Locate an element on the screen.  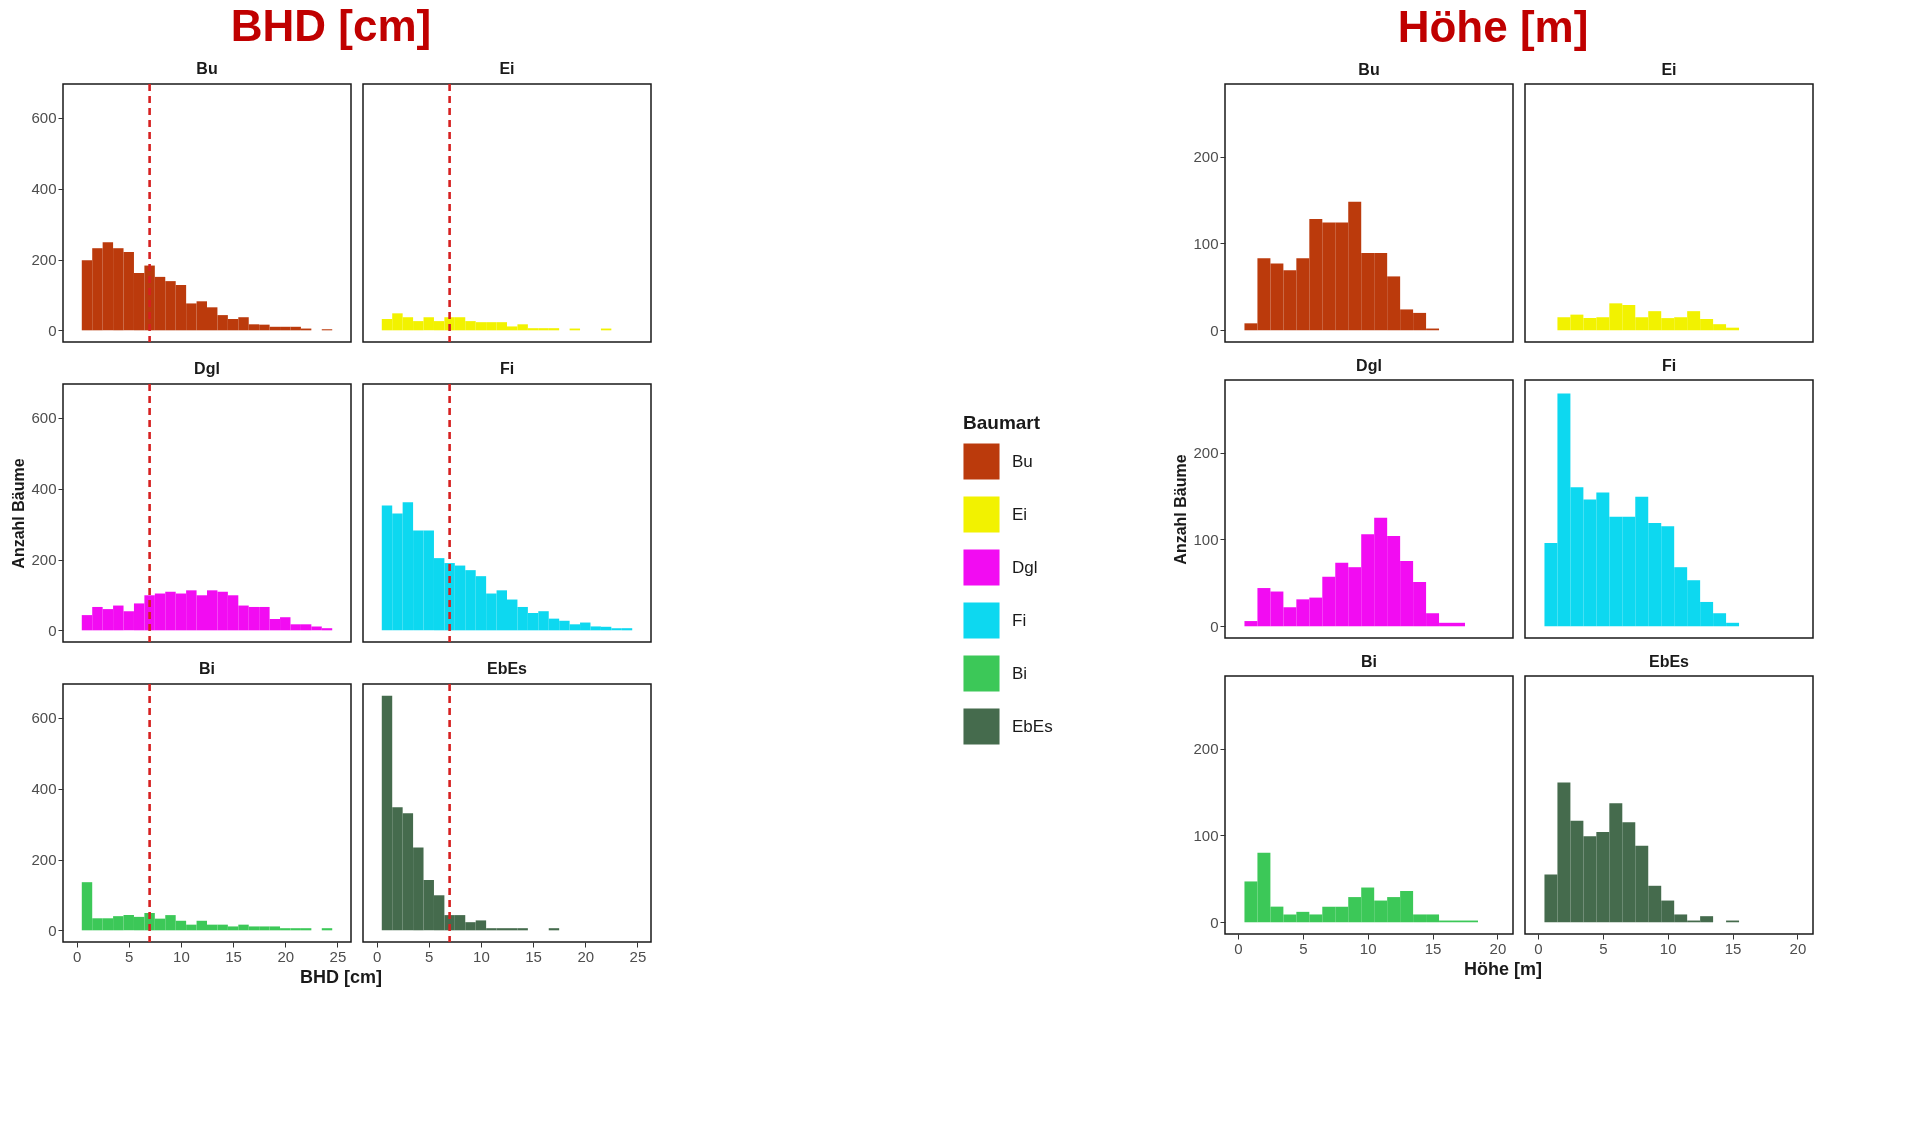
legend-label: Bi is located at coordinates (1020, 673).